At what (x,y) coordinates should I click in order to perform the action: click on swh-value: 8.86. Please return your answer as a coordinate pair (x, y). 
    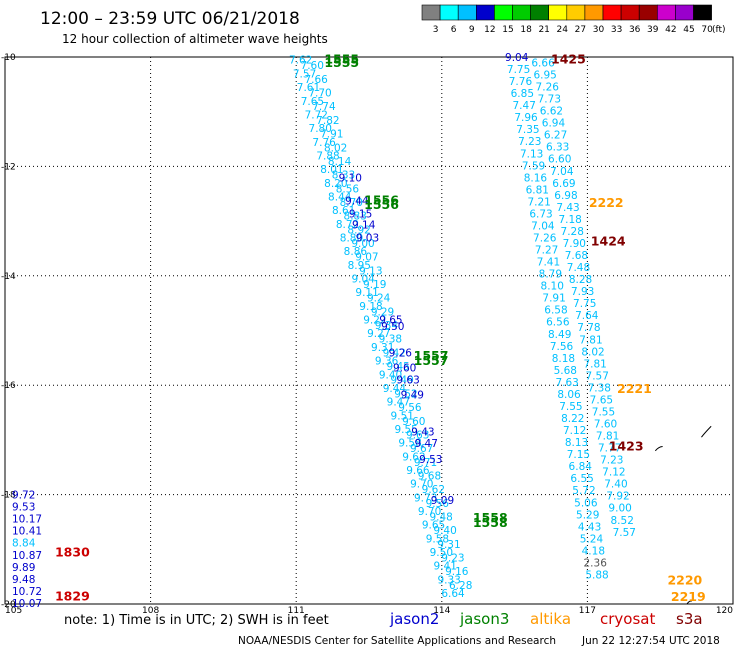
    Looking at the image, I should click on (356, 252).